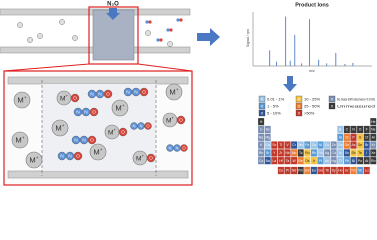 The width and height of the screenshot is (377, 240). I want to click on element-symbol: Si, so click(346, 137).